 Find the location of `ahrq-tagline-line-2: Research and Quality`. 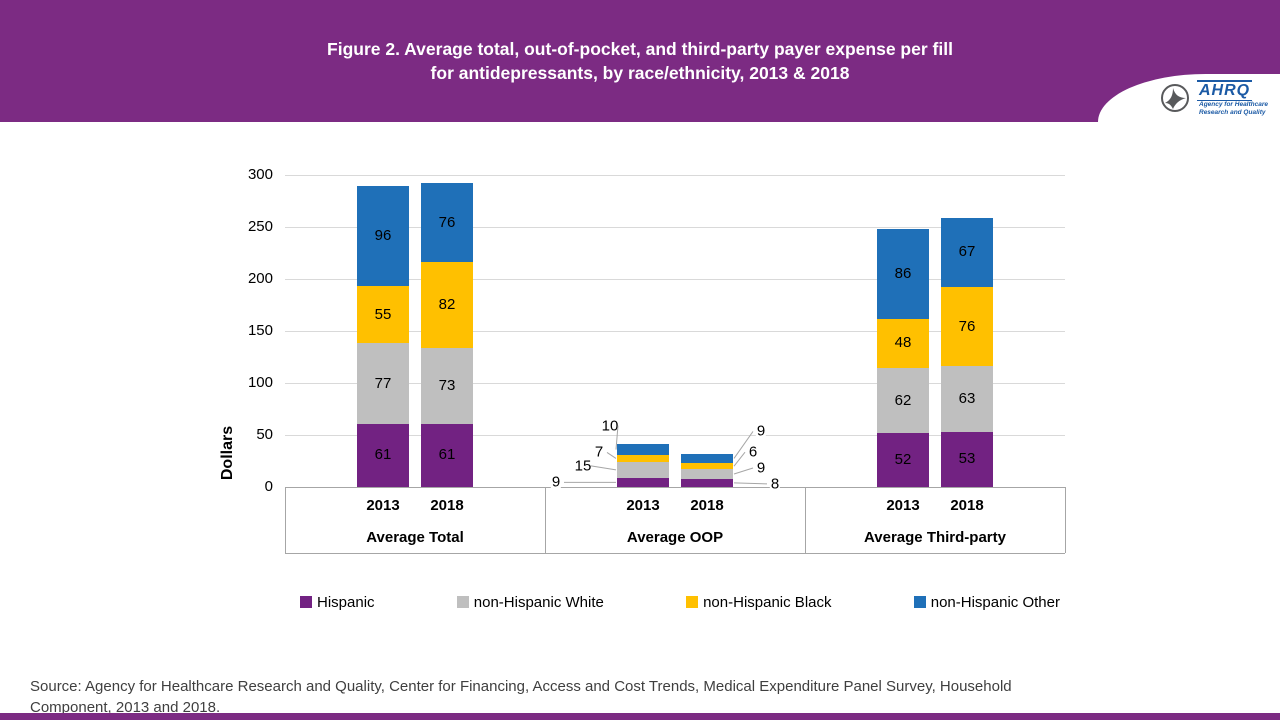

ahrq-tagline-line-2: Research and Quality is located at coordinates (1232, 112).